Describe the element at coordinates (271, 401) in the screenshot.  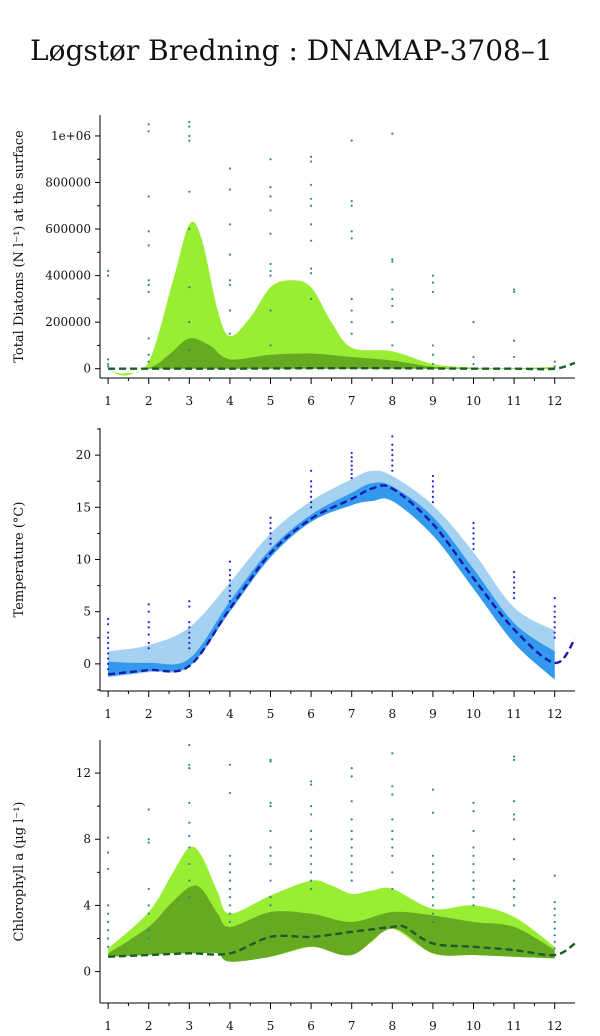
I see `diatoms-x-tick-label: 5` at that location.